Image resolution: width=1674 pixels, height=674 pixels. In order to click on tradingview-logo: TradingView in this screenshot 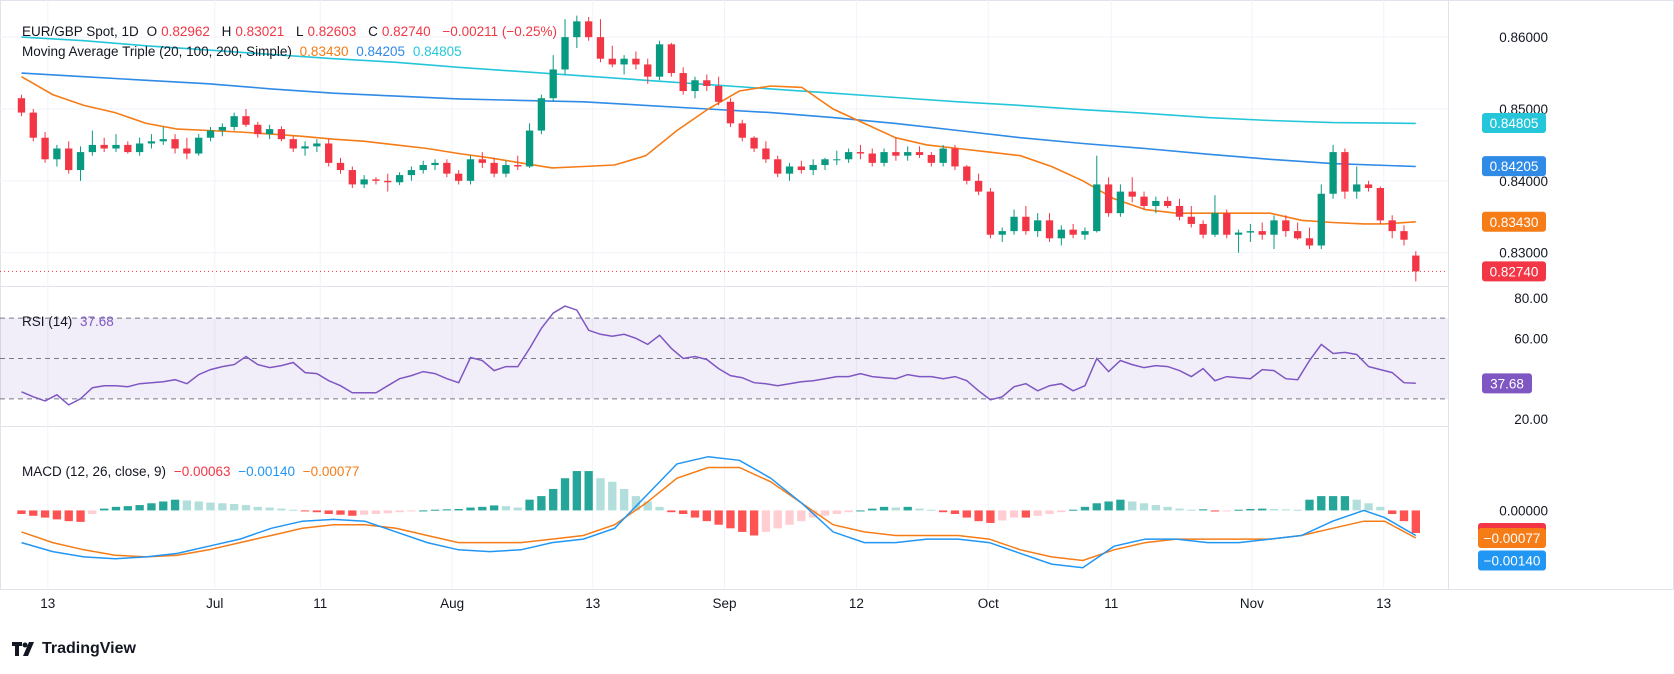, I will do `click(74, 649)`.